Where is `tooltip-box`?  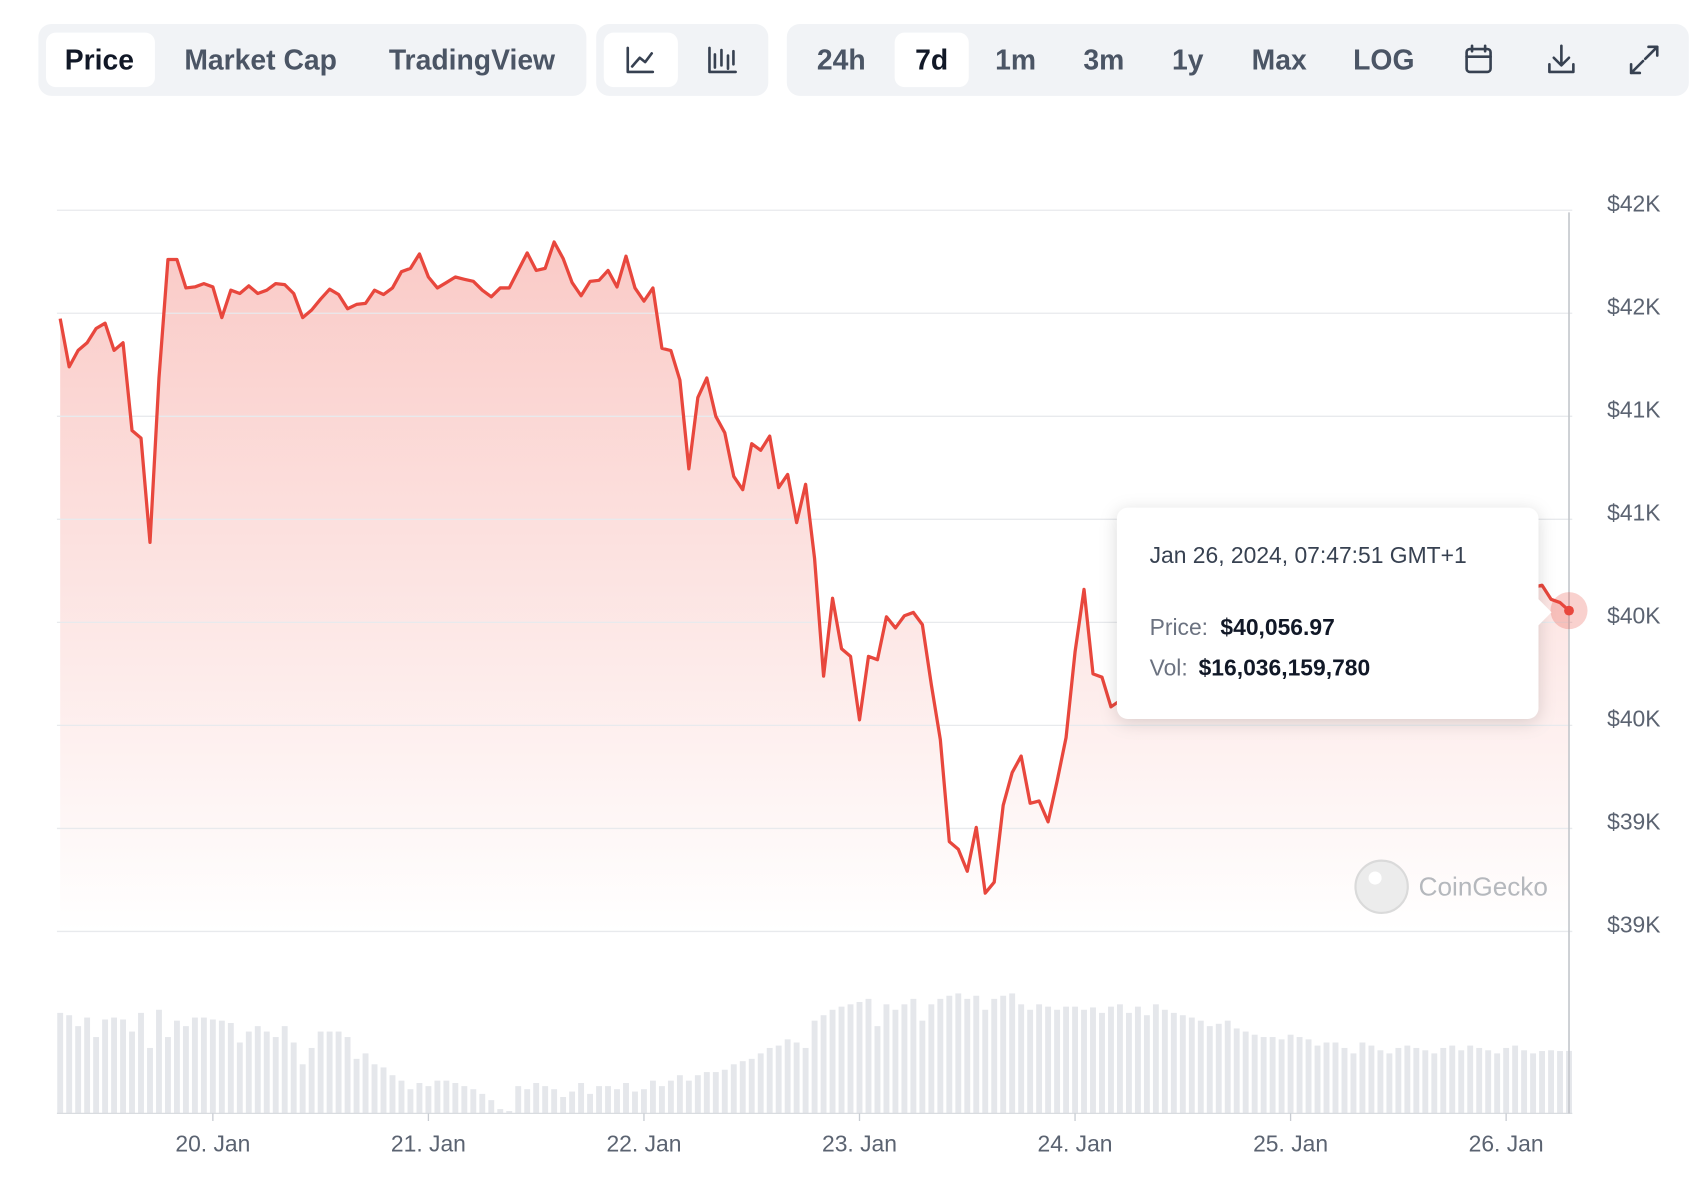
tooltip-box is located at coordinates (1327, 613).